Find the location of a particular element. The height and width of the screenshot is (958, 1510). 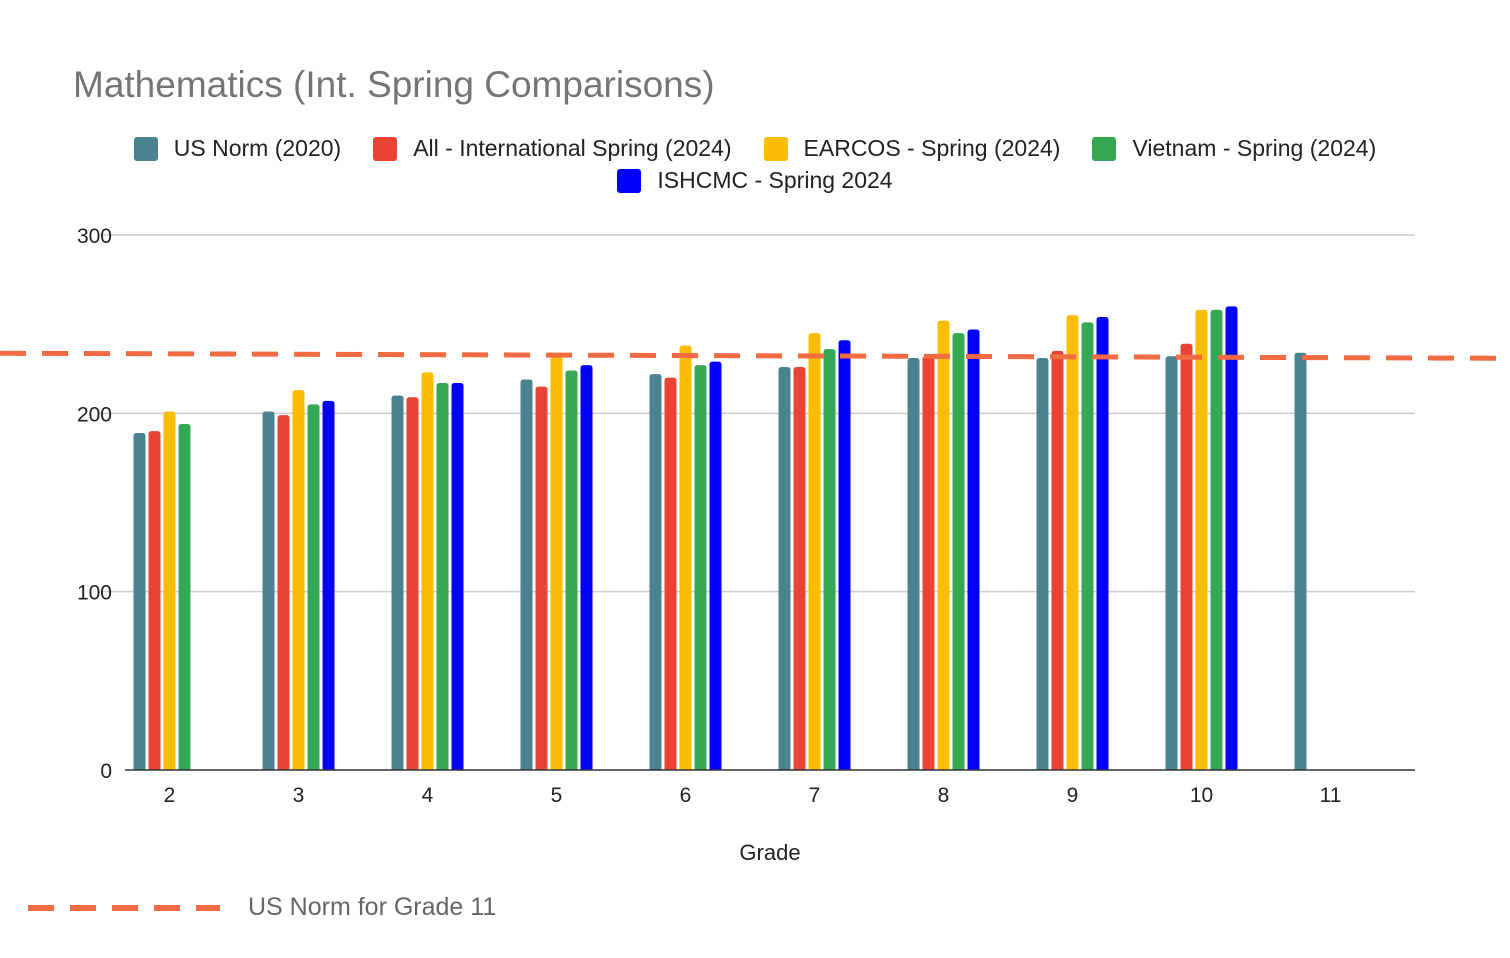

legend-item: Vietnam - Spring (2024) is located at coordinates (1234, 148).